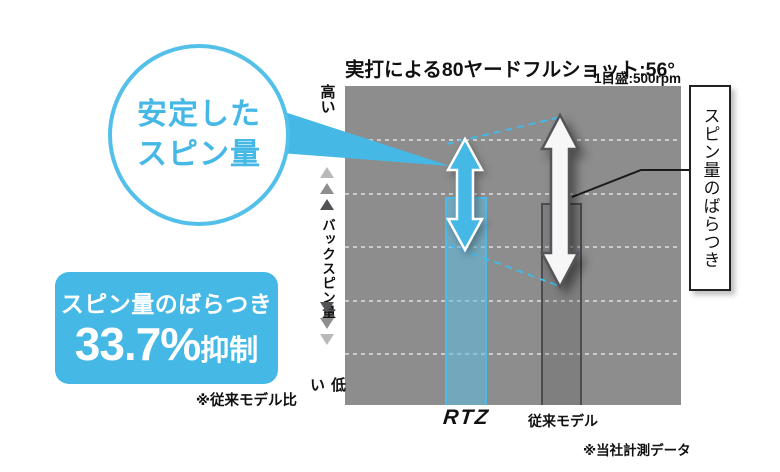 The width and height of the screenshot is (780, 472). Describe the element at coordinates (637, 450) in the screenshot. I see `source-note: ※当社計測データ` at that location.